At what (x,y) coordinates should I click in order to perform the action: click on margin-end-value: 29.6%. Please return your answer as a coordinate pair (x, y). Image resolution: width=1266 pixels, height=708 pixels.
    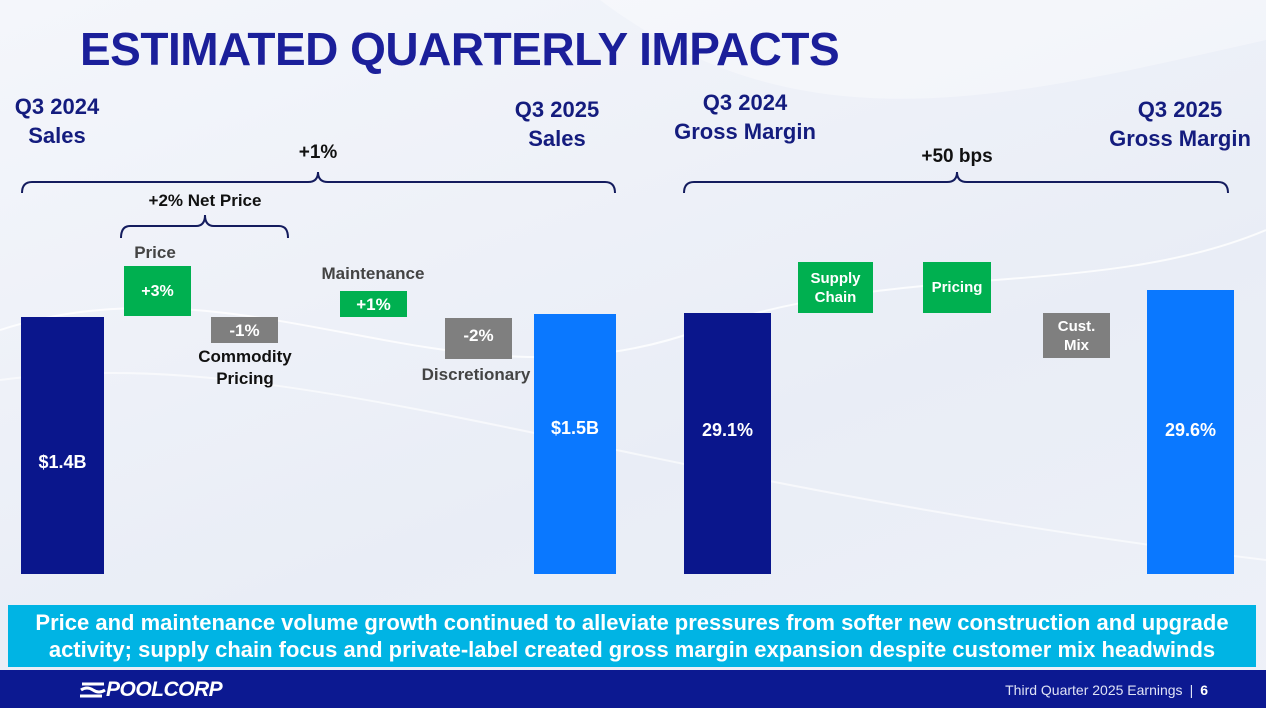
    Looking at the image, I should click on (1190, 430).